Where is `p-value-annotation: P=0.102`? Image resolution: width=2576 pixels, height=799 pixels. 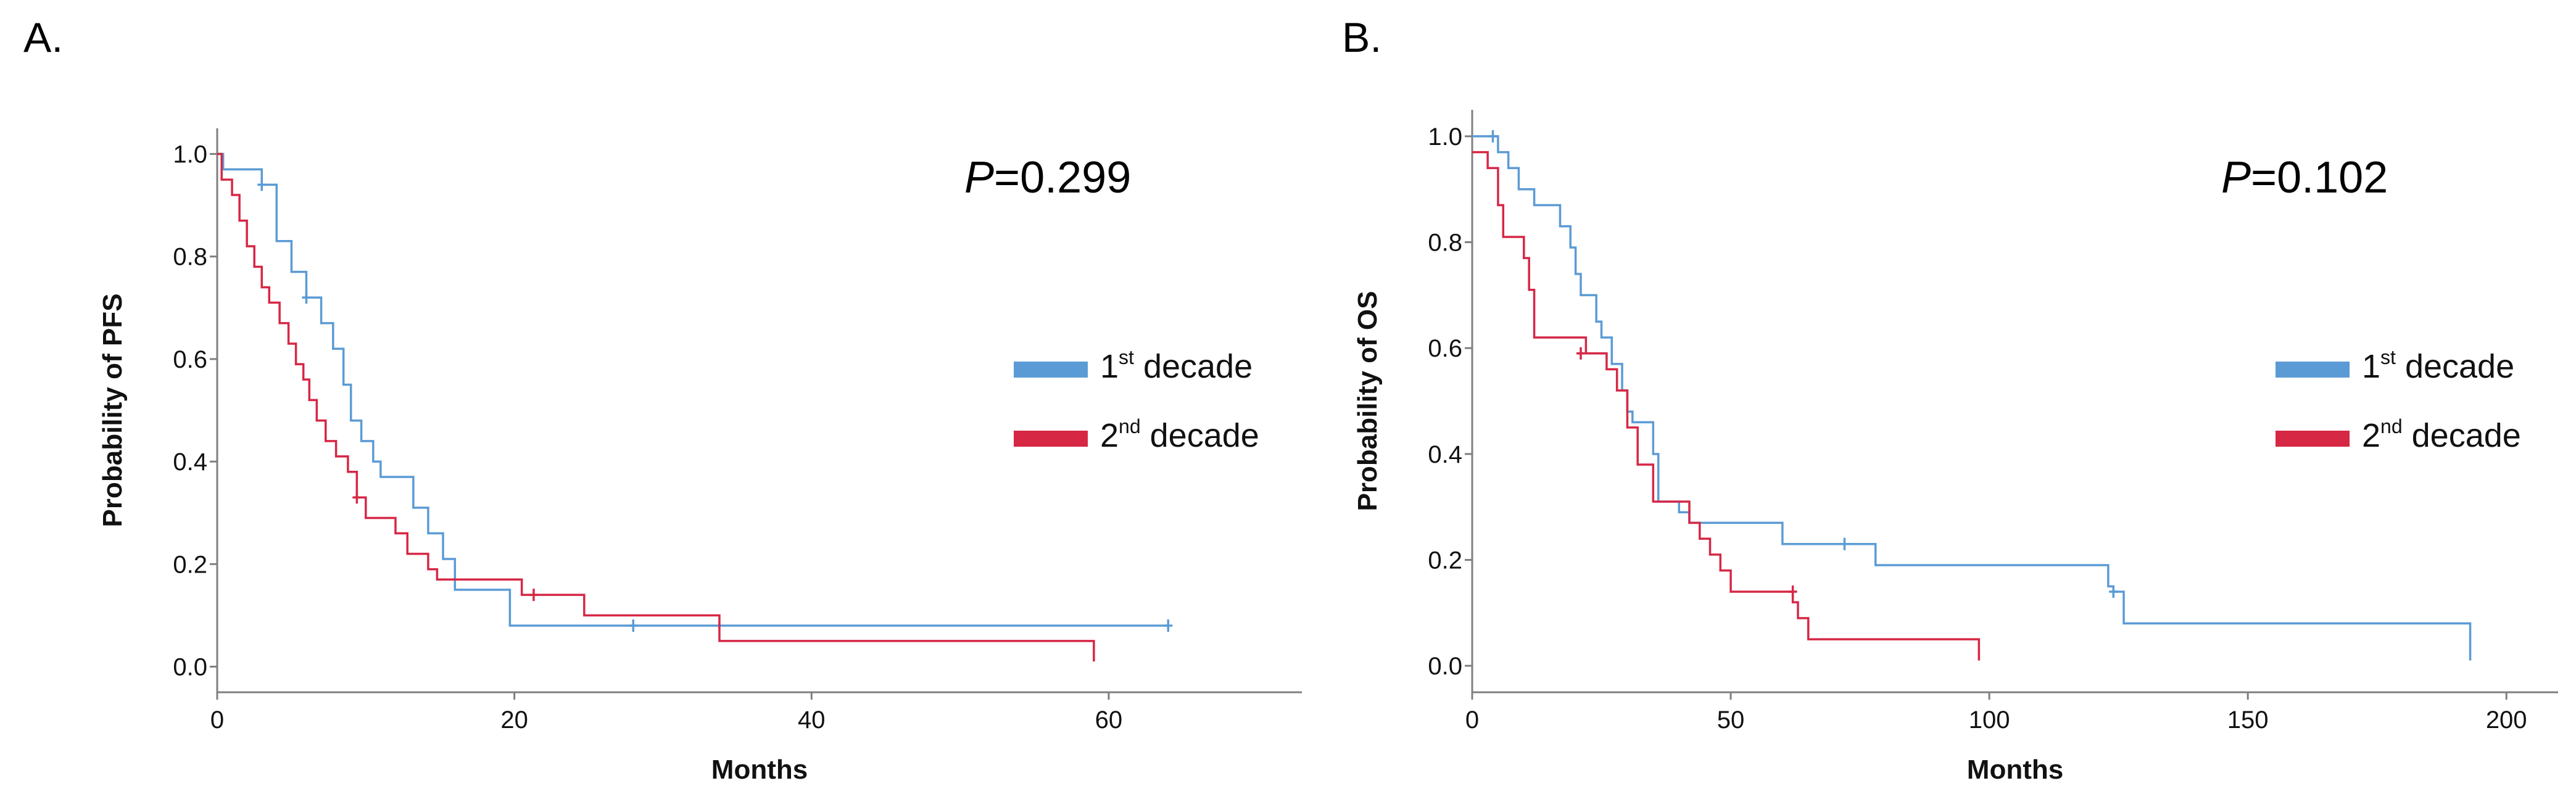 p-value-annotation: P=0.102 is located at coordinates (2304, 178).